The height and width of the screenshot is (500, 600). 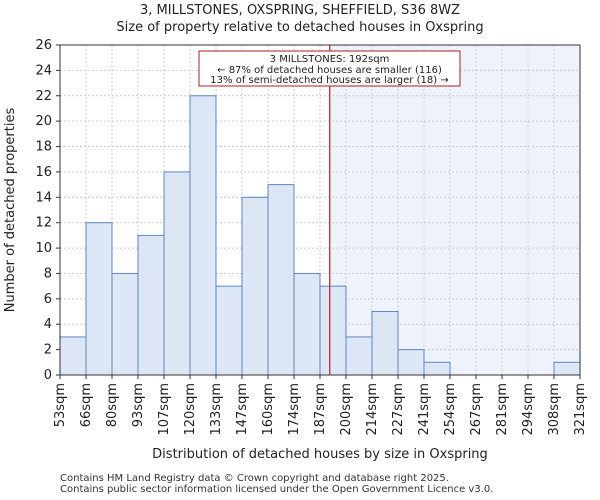 I want to click on annotation-line-1: 3 MILLSTONES: 192sqm, so click(x=330, y=59).